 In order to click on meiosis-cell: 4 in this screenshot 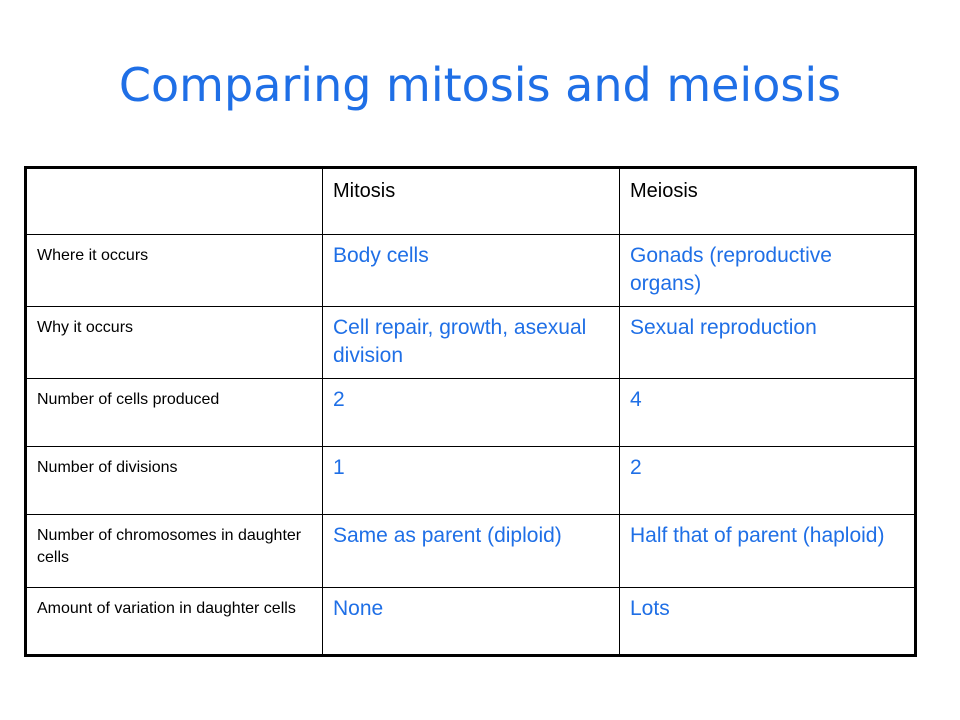, I will do `click(767, 412)`.